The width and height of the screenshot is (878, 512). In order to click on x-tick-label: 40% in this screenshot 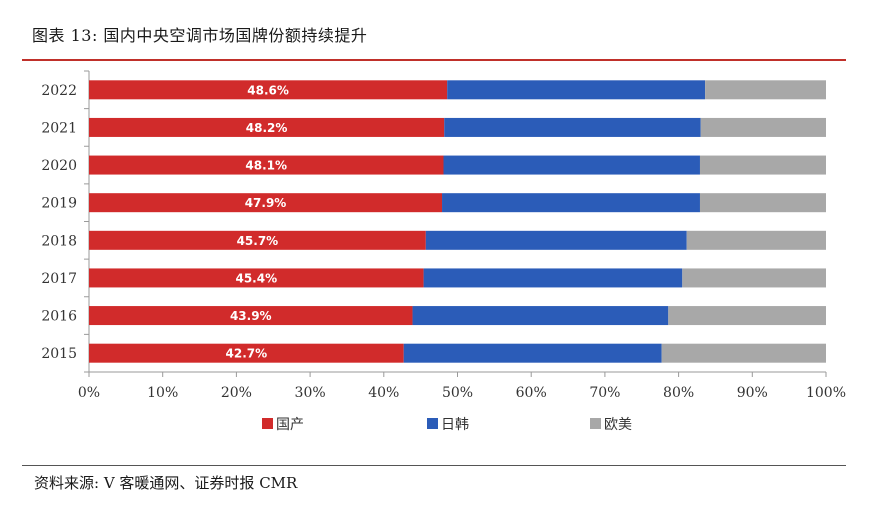, I will do `click(383, 393)`.